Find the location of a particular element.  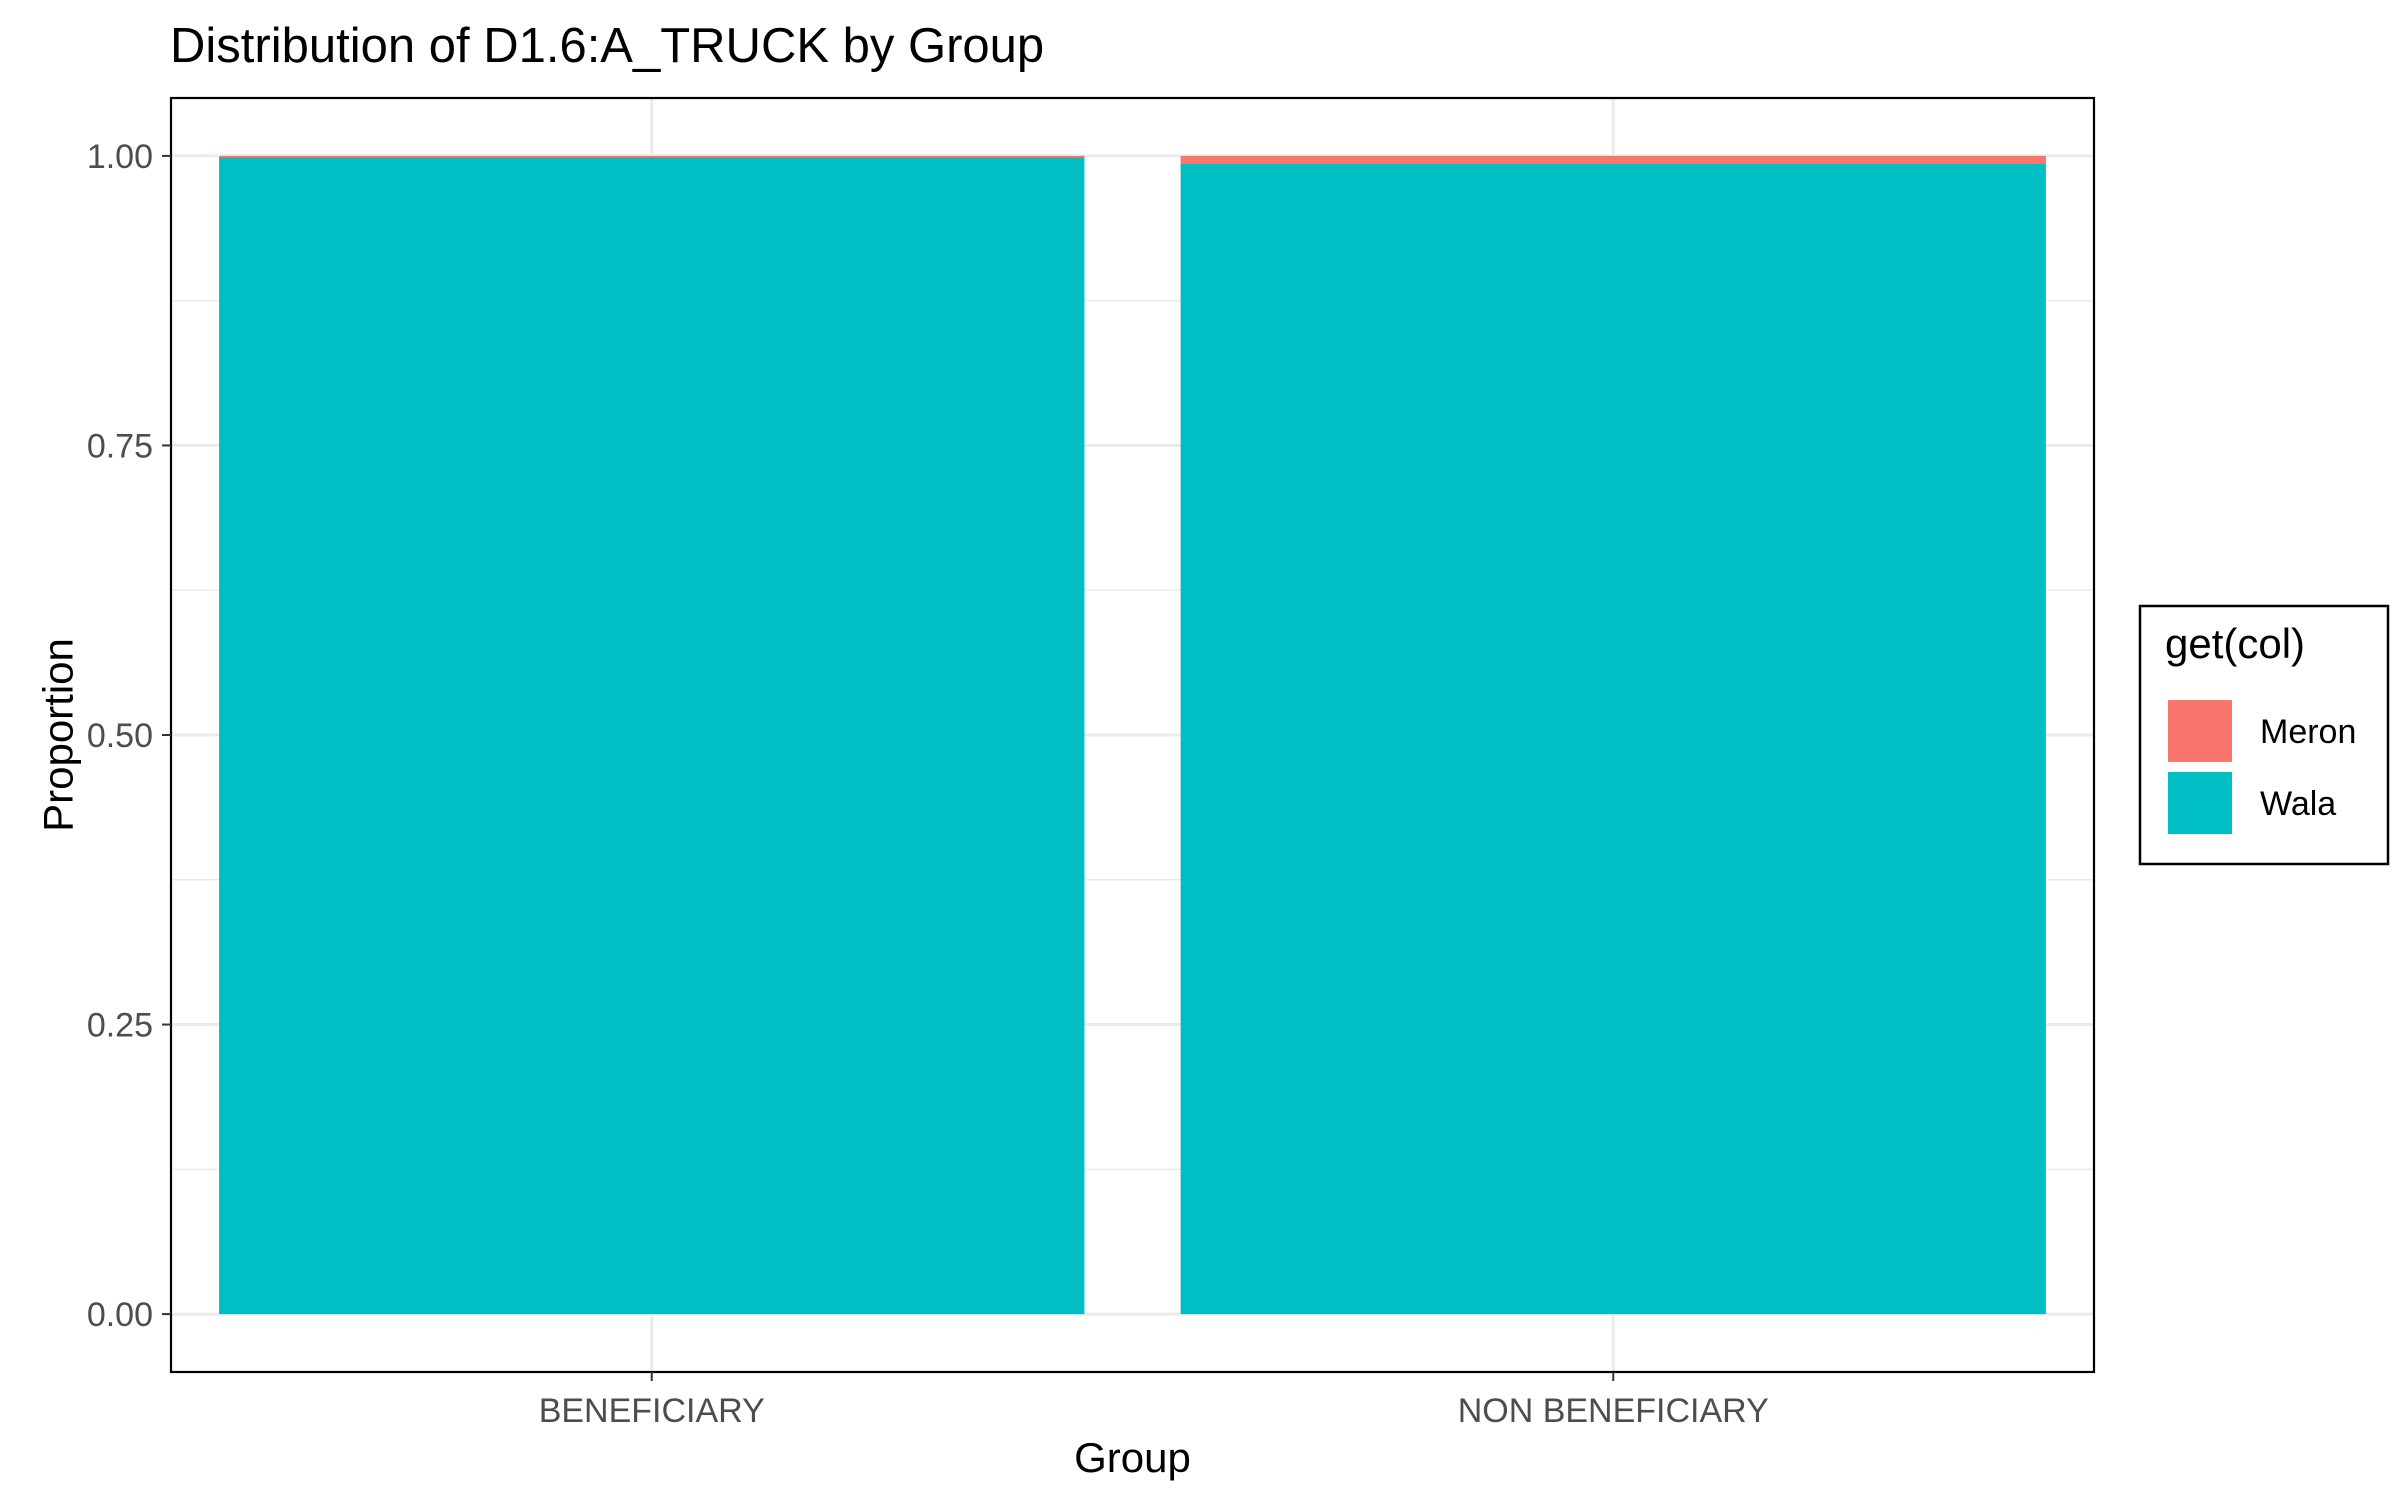

y-tick-label: 1.00 is located at coordinates (120, 157).